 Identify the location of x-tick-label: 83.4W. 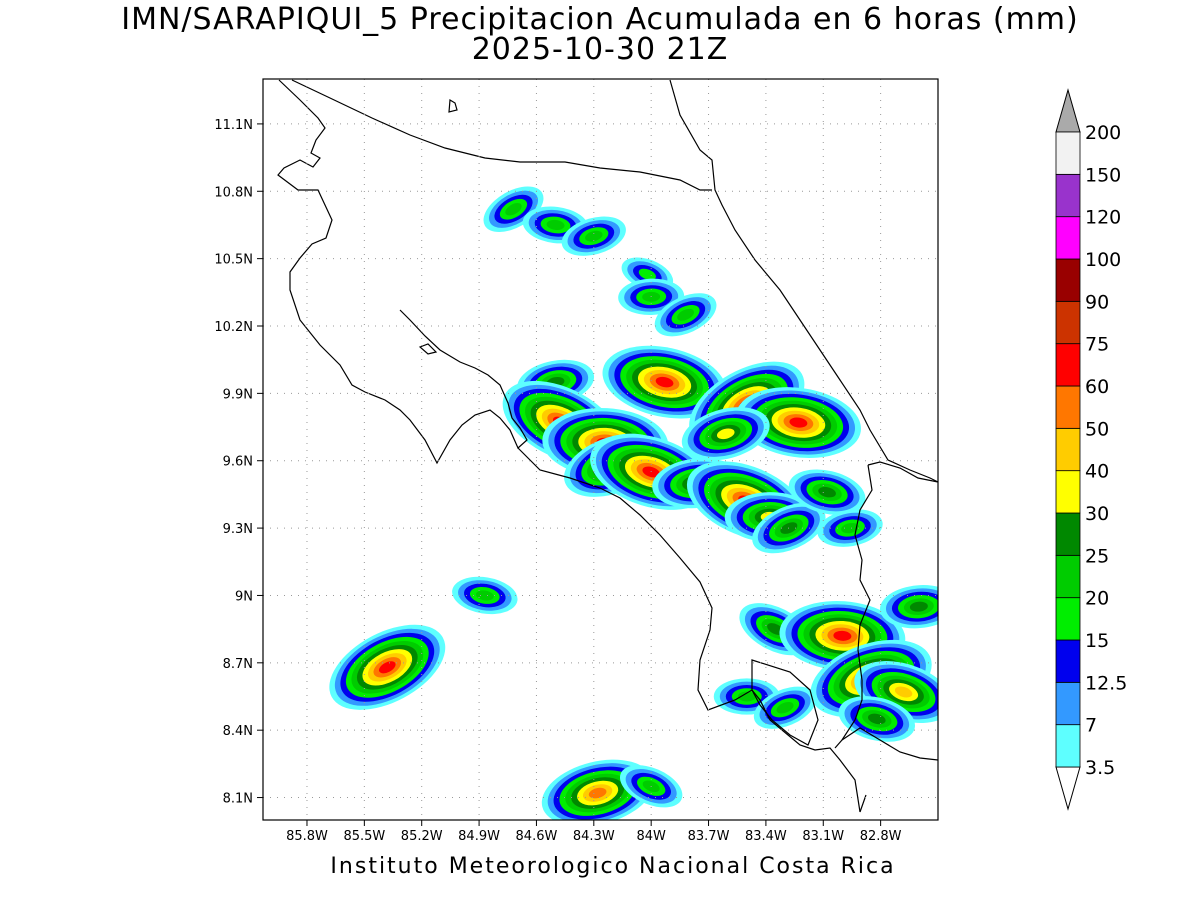
(766, 836).